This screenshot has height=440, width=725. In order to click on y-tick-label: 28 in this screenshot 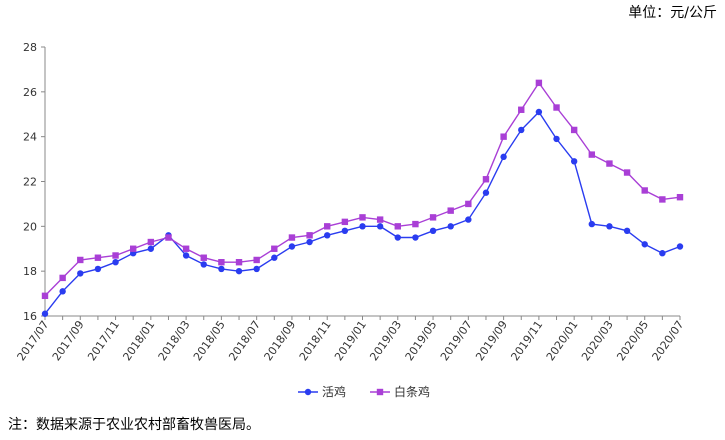, I will do `click(30, 47)`.